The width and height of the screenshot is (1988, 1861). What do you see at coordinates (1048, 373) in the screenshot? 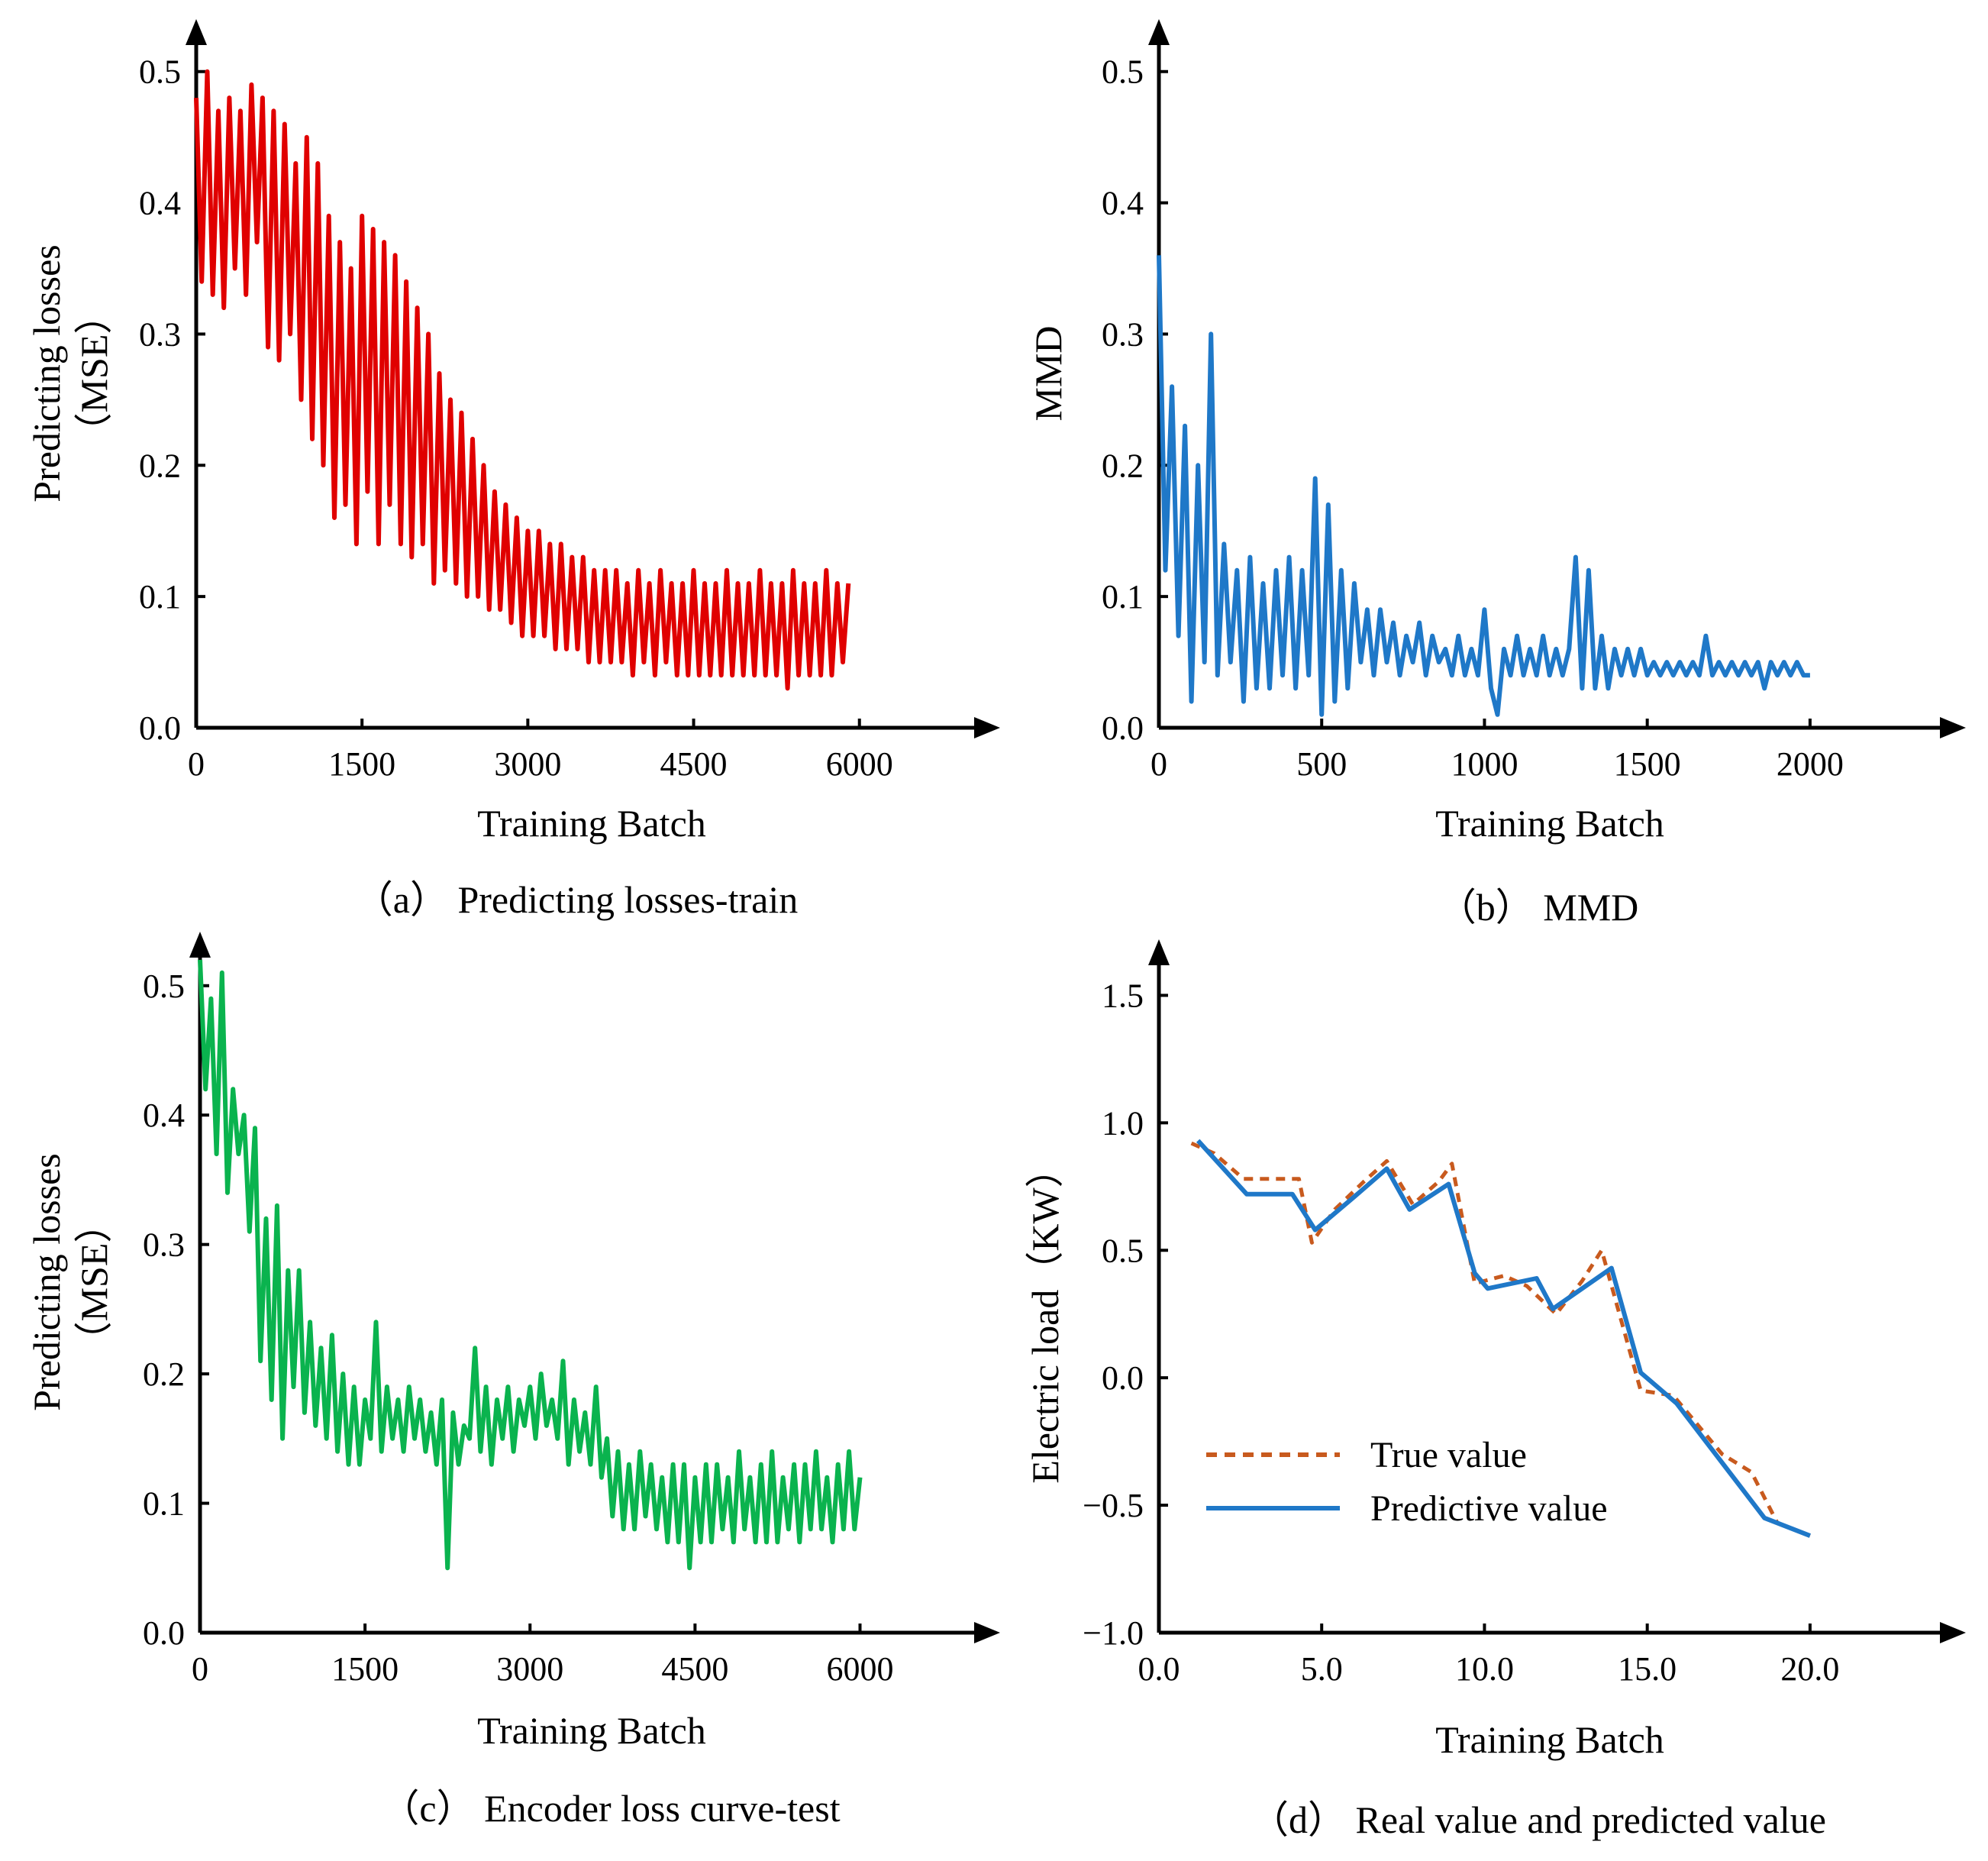
I see `y-axis-title: MMD` at bounding box center [1048, 373].